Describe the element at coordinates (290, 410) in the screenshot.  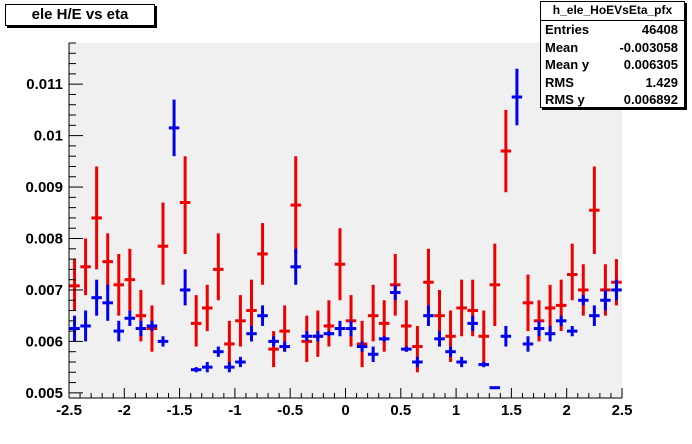
I see `x-tick-label: -0.5` at that location.